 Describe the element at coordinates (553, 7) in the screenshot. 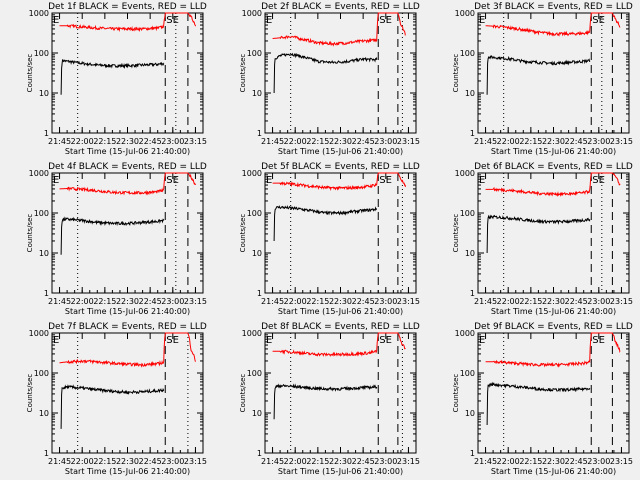

I see `chart-title: Det 3f BLACK = Events, RED = LLD` at that location.